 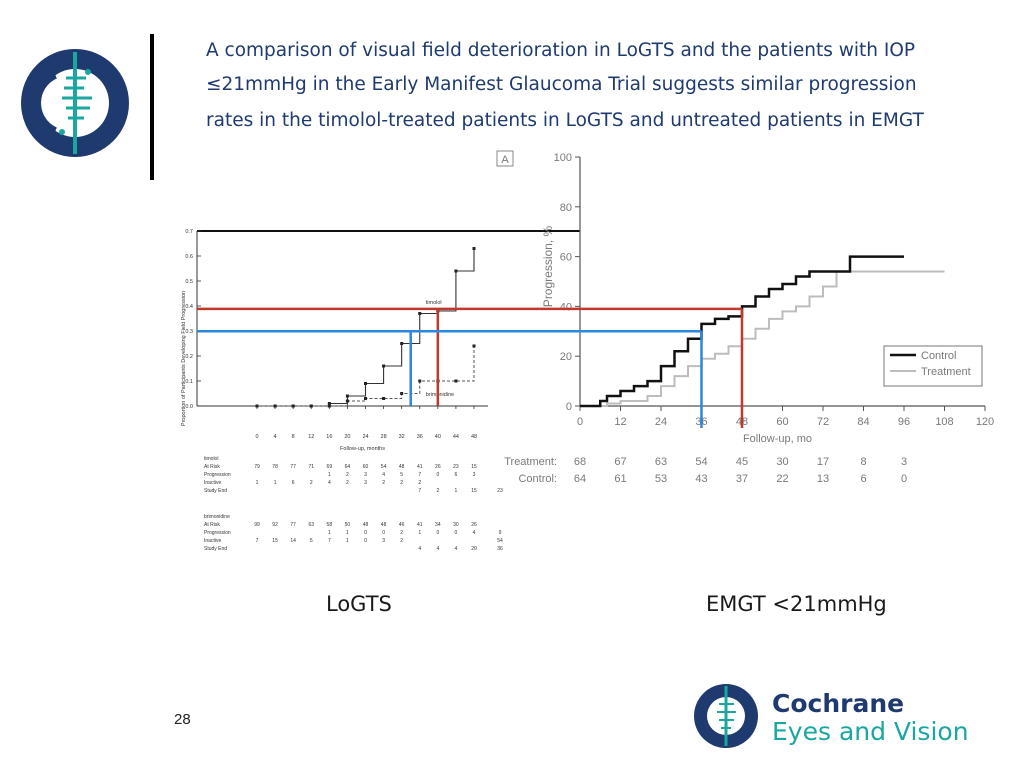 What do you see at coordinates (500, 541) in the screenshot?
I see `logts-risk-cell: 54` at bounding box center [500, 541].